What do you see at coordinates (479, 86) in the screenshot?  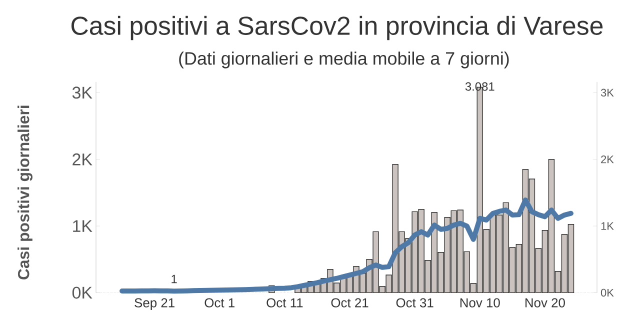 I see `annotation: 3.081` at bounding box center [479, 86].